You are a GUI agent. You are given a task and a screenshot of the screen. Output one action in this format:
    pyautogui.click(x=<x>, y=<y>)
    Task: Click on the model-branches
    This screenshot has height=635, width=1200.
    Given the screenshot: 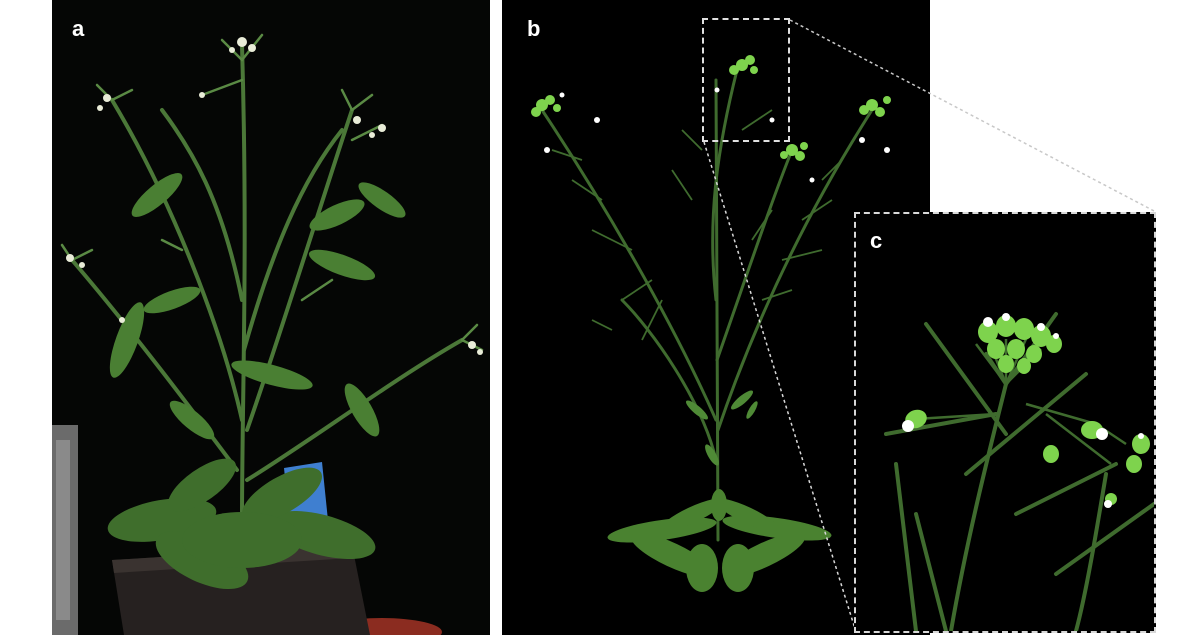 What is the action you would take?
    pyautogui.click(x=697, y=225)
    